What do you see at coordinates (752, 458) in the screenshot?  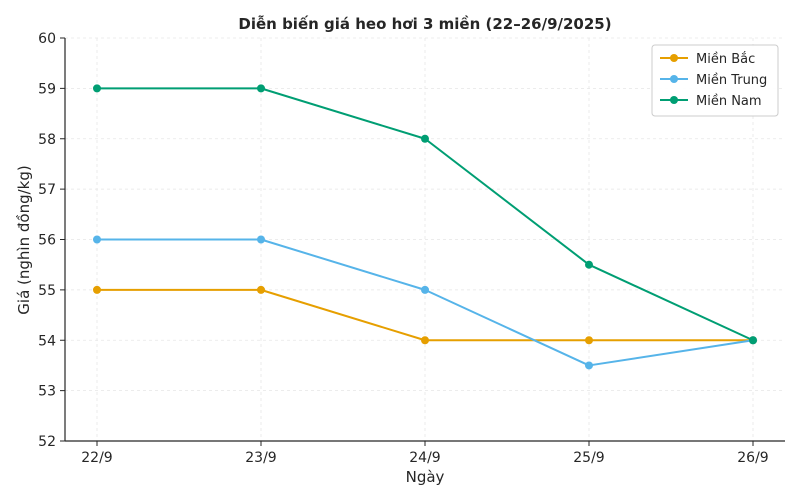 I see `x-tick-label: 26/9` at bounding box center [752, 458].